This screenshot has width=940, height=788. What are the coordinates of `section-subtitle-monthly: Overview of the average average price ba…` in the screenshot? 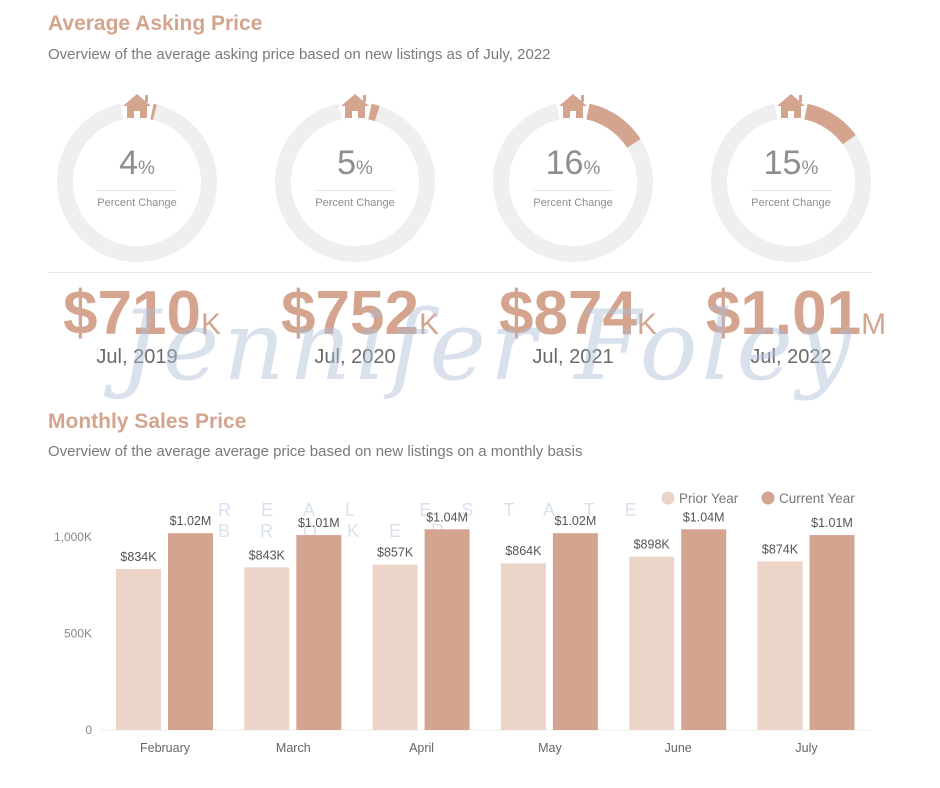 It's located at (315, 451).